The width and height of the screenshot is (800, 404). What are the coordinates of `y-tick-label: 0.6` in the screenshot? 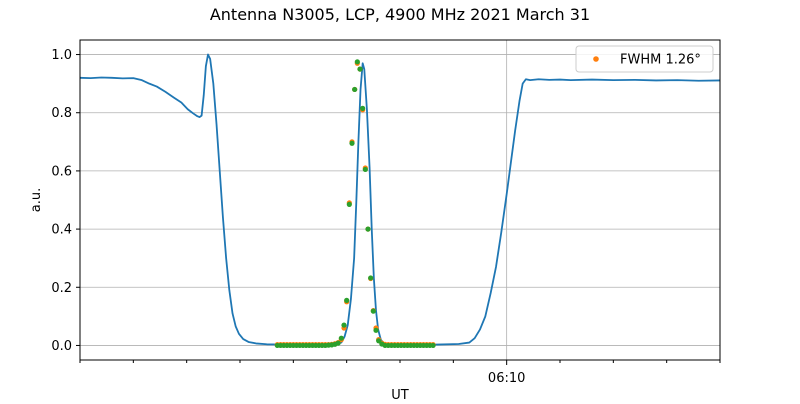 It's located at (61, 171).